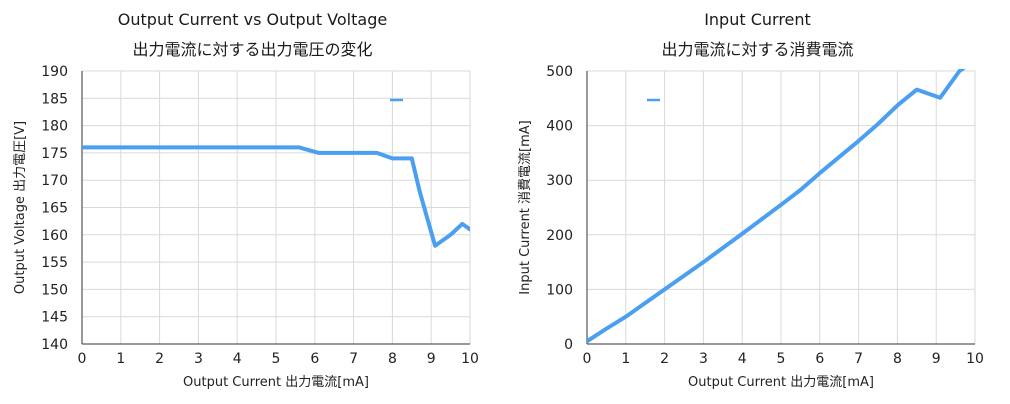  What do you see at coordinates (54, 290) in the screenshot?
I see `y-tick-label: 150` at bounding box center [54, 290].